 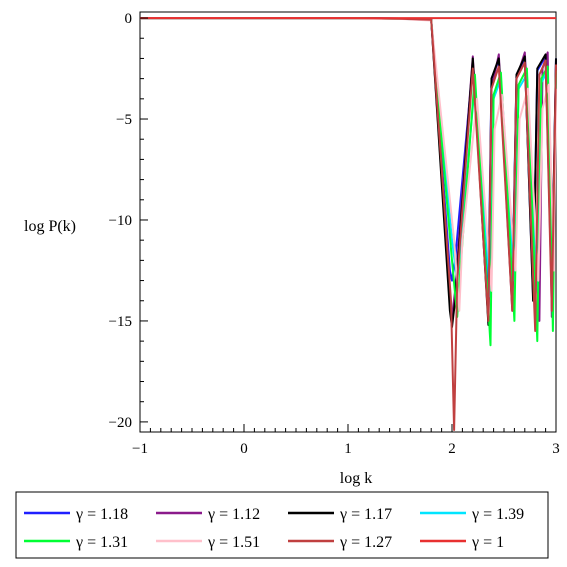 I want to click on legend-box, so click(x=282, y=525).